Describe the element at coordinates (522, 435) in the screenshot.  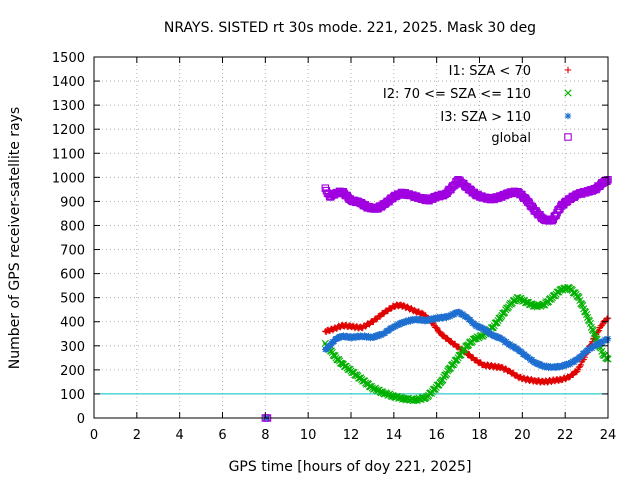
I see `x-tick-label: 20` at that location.